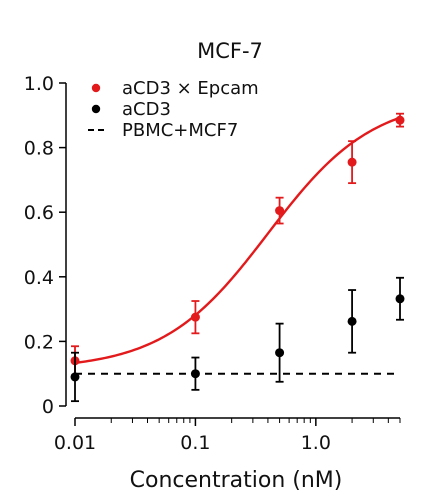  What do you see at coordinates (39, 342) in the screenshot?
I see `y-tick-label: 0.2` at bounding box center [39, 342].